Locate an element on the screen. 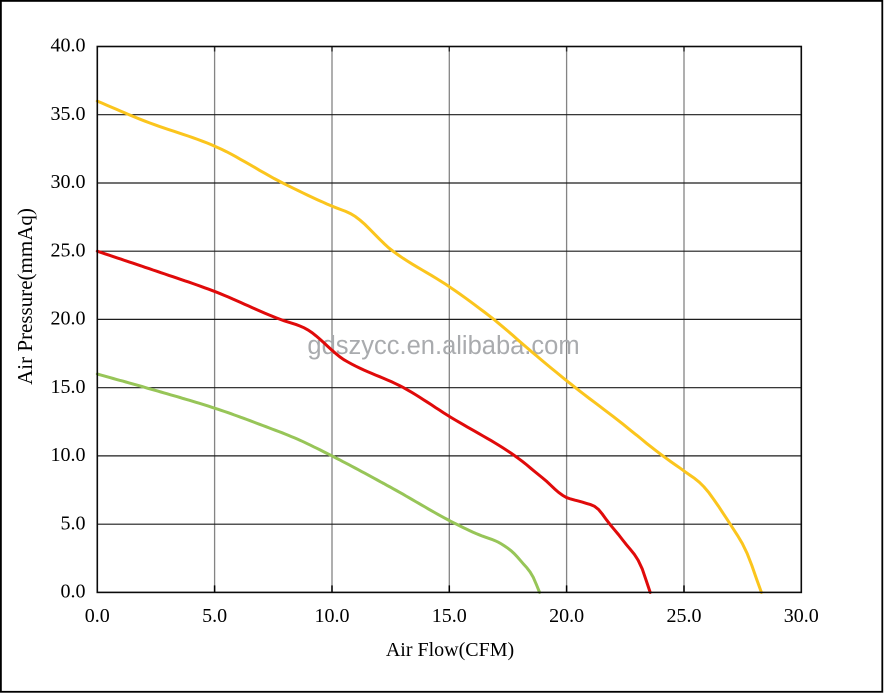  svg-text: Air Flow(CFM) is located at coordinates (450, 650).